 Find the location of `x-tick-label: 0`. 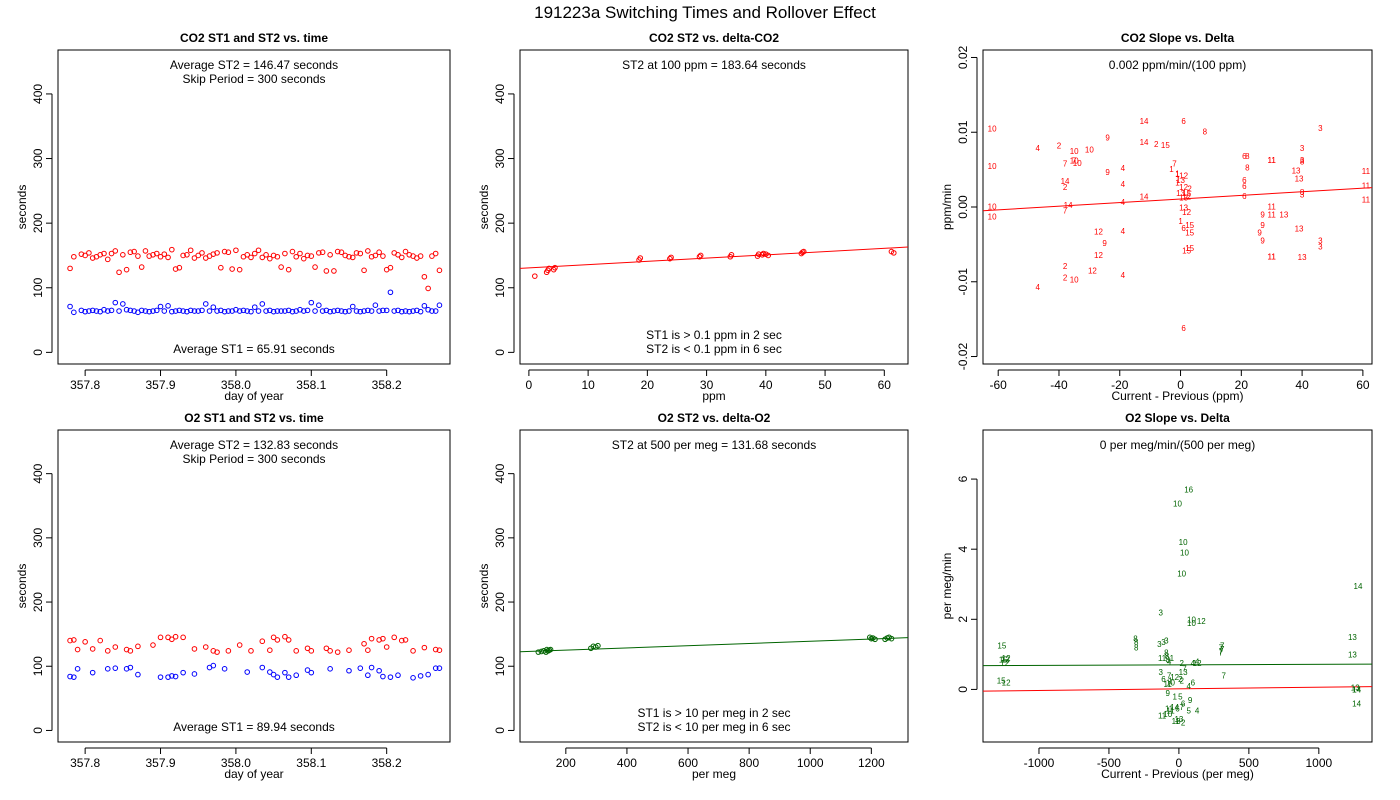

x-tick-label: 0 is located at coordinates (1179, 763).